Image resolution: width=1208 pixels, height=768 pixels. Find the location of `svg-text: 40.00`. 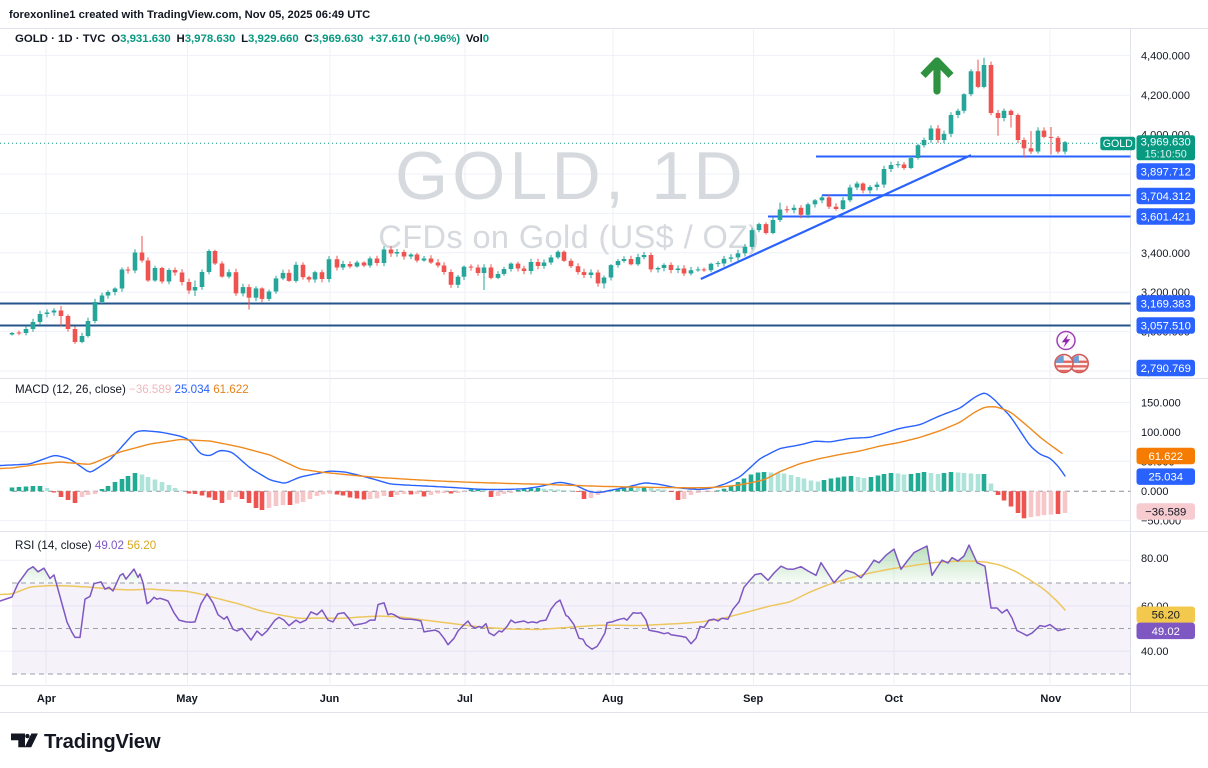

svg-text: 40.00 is located at coordinates (1155, 652).